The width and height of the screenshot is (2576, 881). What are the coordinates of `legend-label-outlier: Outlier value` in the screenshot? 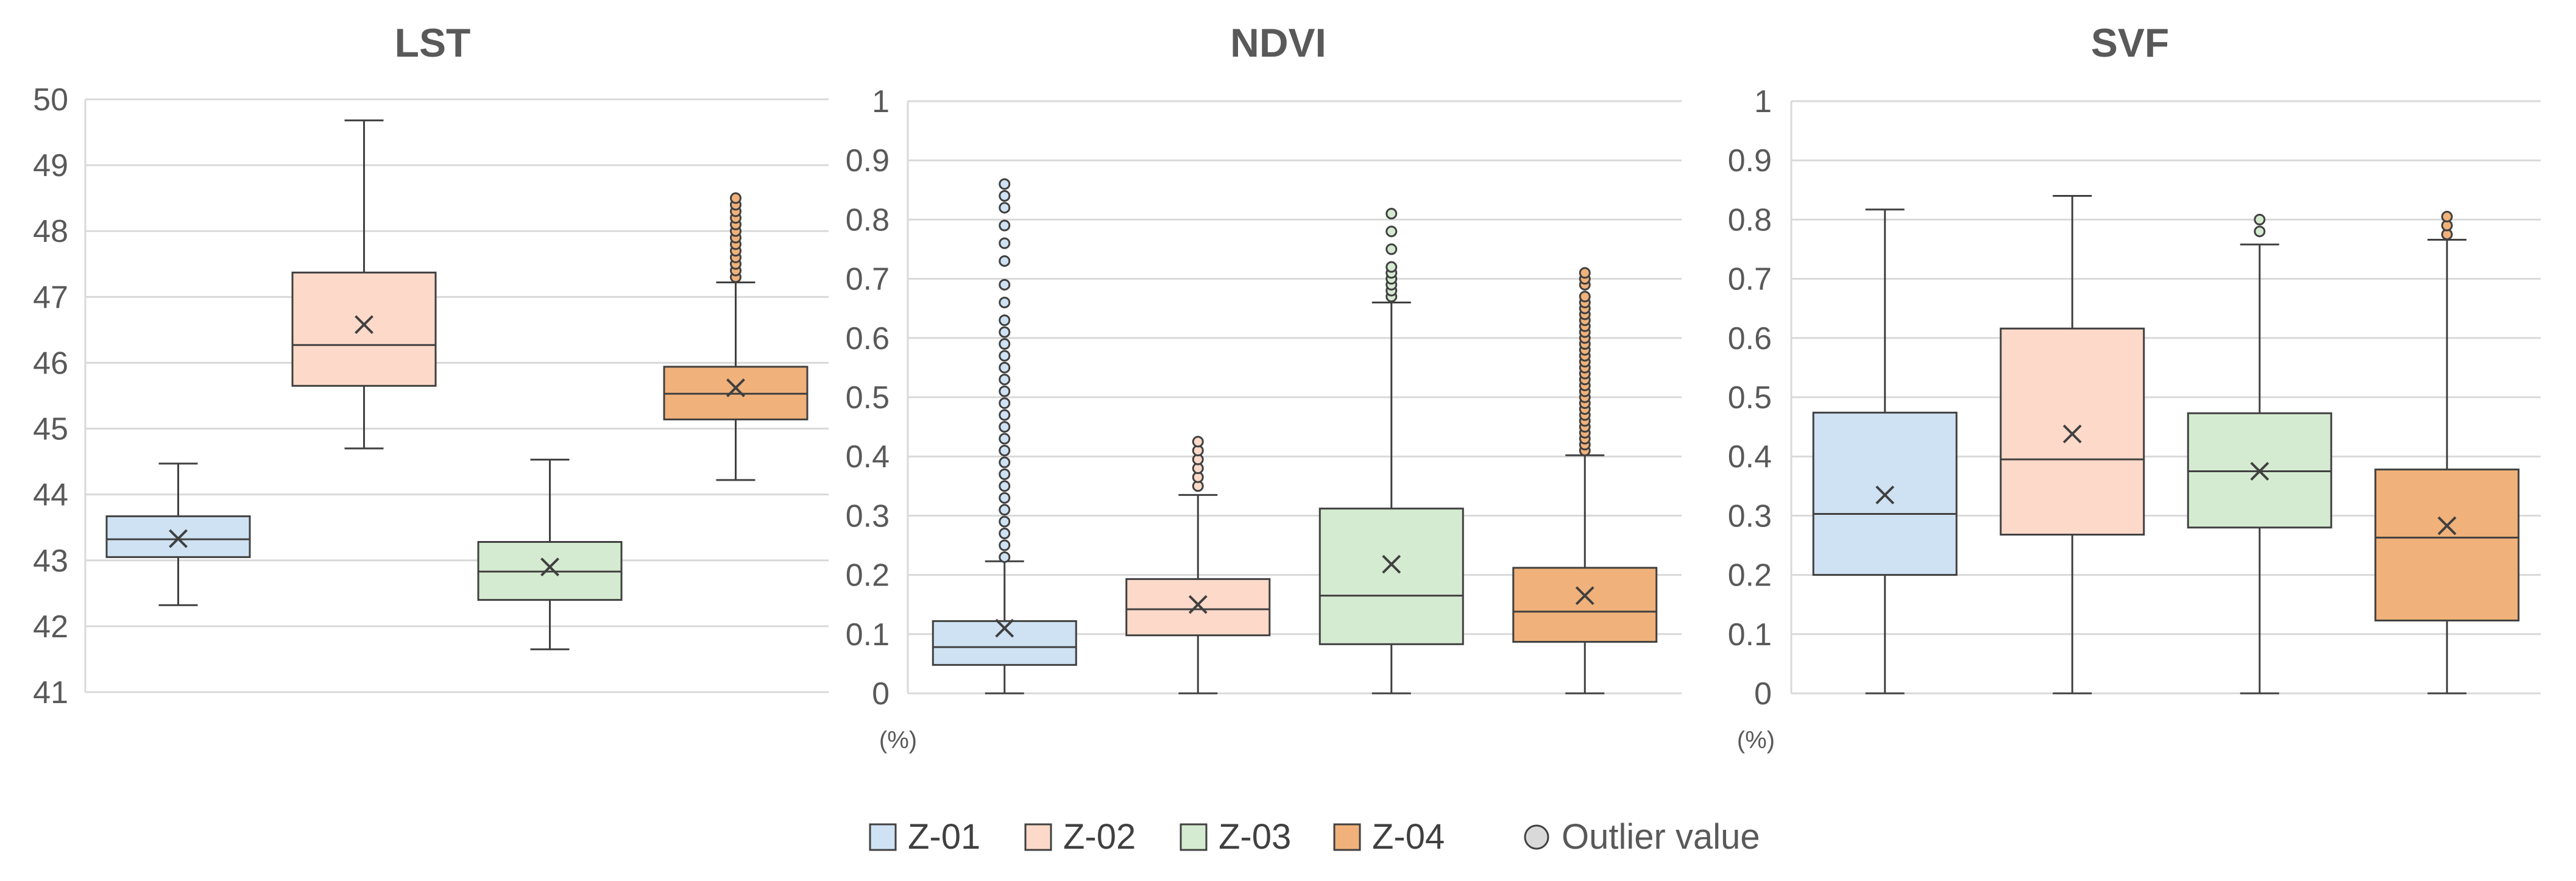 It's located at (1661, 837).